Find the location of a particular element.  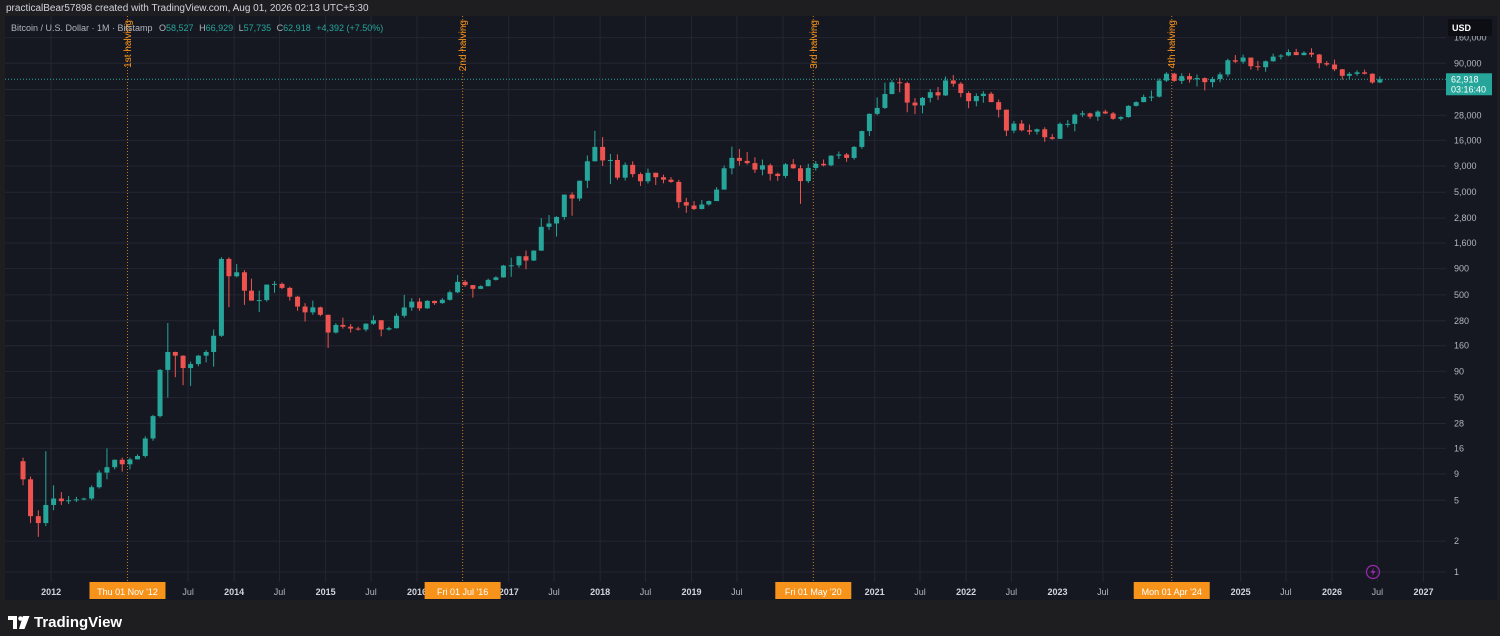

time-axis-bg is located at coordinates (751, 591).